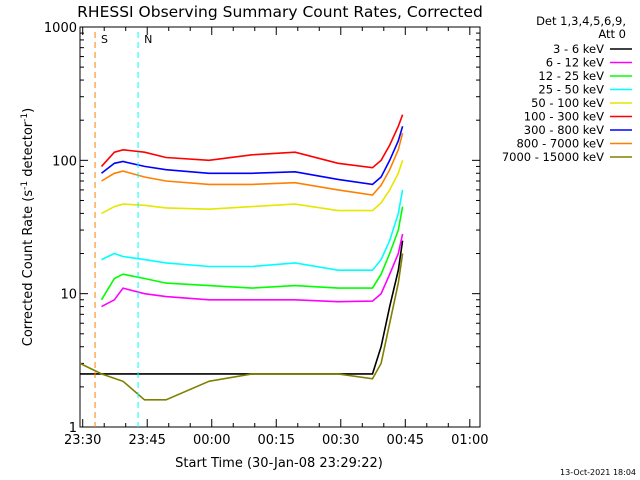  I want to click on legend-label: 12 - 25 keV, so click(571, 76).